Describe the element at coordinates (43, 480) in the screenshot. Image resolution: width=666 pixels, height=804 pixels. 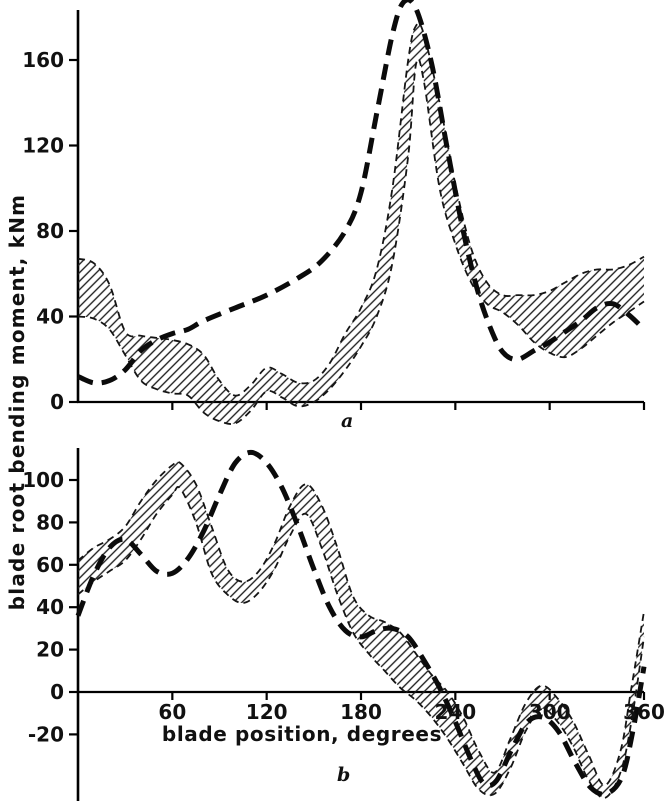
I see `svg-text: 100` at that location.